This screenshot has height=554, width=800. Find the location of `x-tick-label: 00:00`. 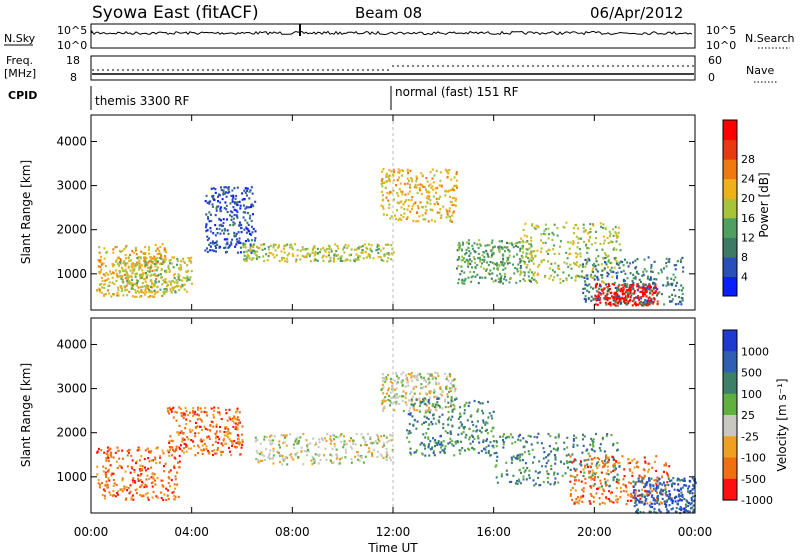

x-tick-label: 00:00 is located at coordinates (695, 532).